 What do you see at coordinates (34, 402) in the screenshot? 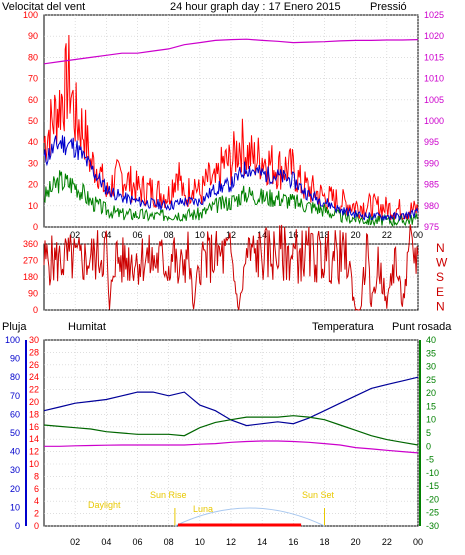
I see `humidity-tick-label: 20` at bounding box center [34, 402].